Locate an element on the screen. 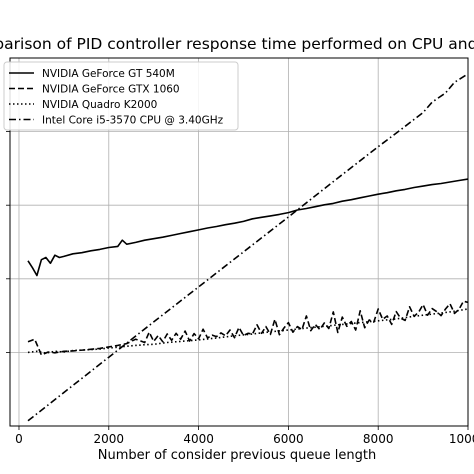 This screenshot has width=474, height=474. x-tick-label: 6000 is located at coordinates (288, 439).